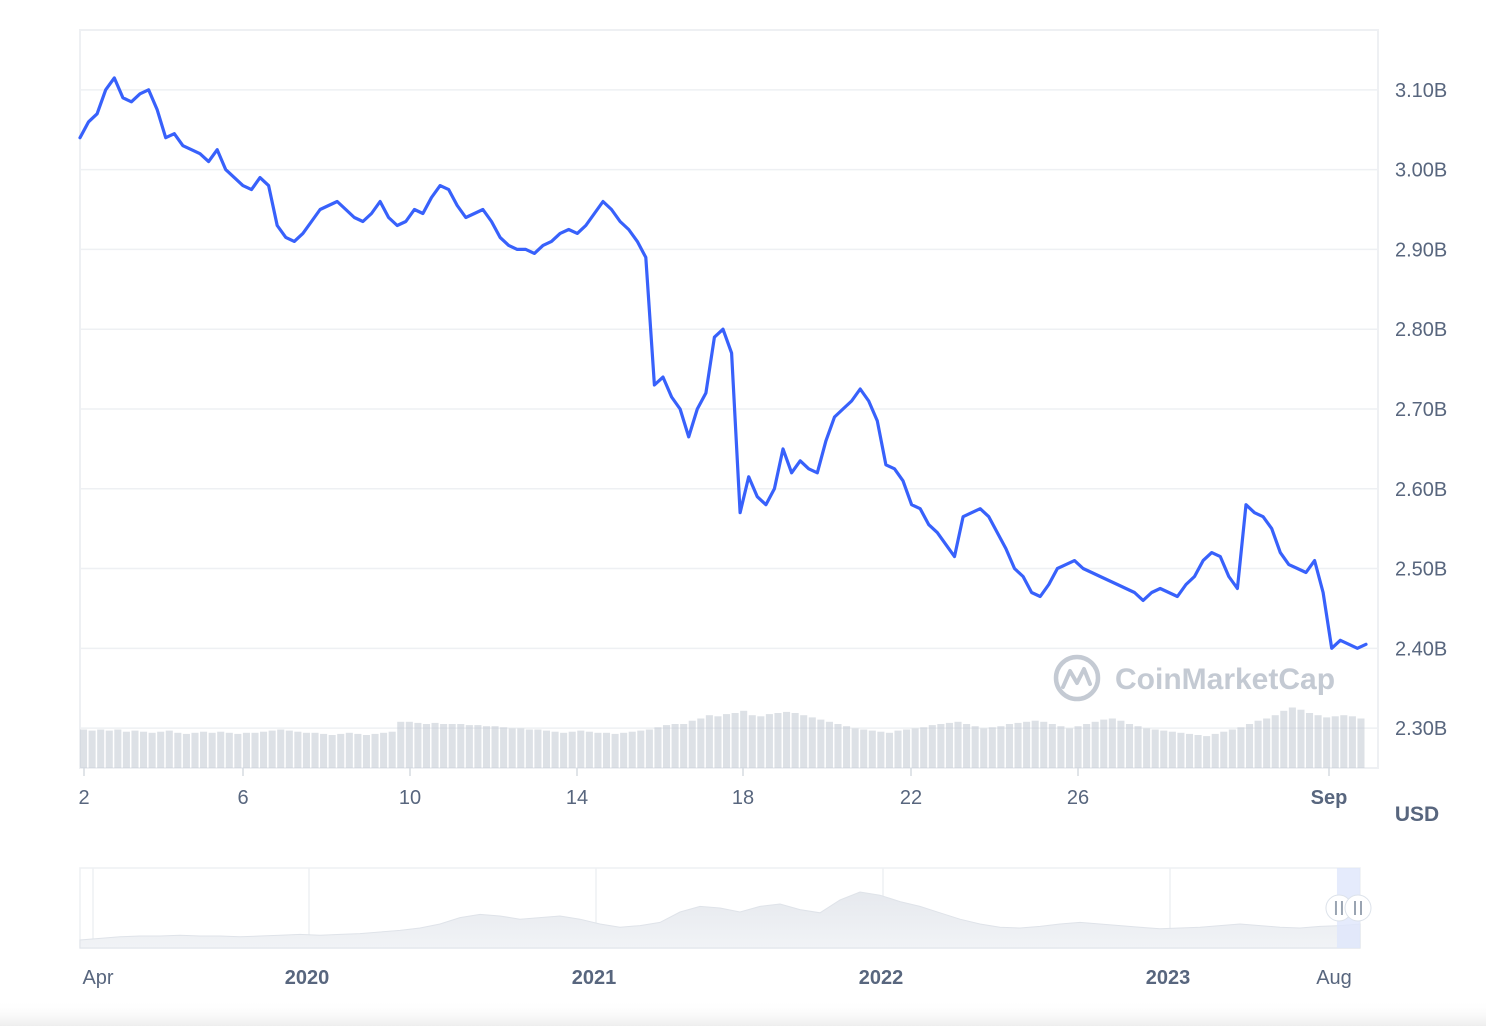 The width and height of the screenshot is (1486, 1026). Describe the element at coordinates (1358, 908) in the screenshot. I see `navigator-handle-right` at that location.